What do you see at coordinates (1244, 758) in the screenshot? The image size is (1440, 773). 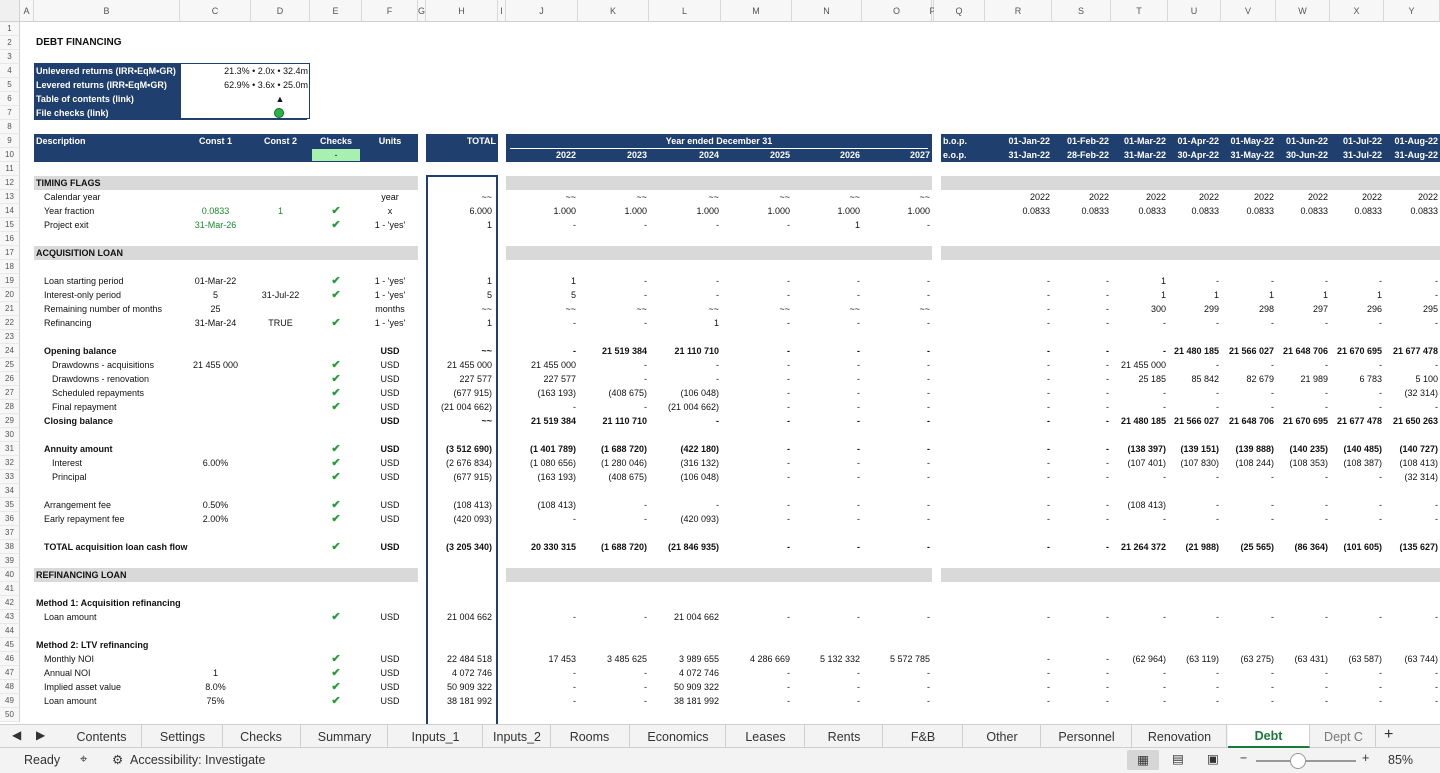 I see `zoom-out-icon: −` at bounding box center [1244, 758].